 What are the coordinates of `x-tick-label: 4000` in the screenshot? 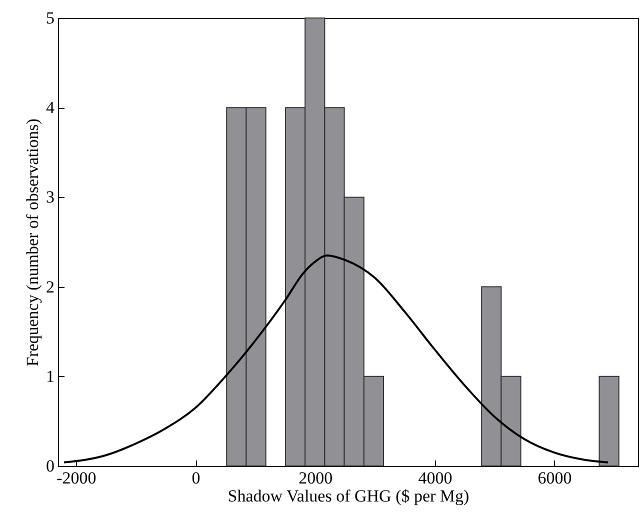 It's located at (435, 478).